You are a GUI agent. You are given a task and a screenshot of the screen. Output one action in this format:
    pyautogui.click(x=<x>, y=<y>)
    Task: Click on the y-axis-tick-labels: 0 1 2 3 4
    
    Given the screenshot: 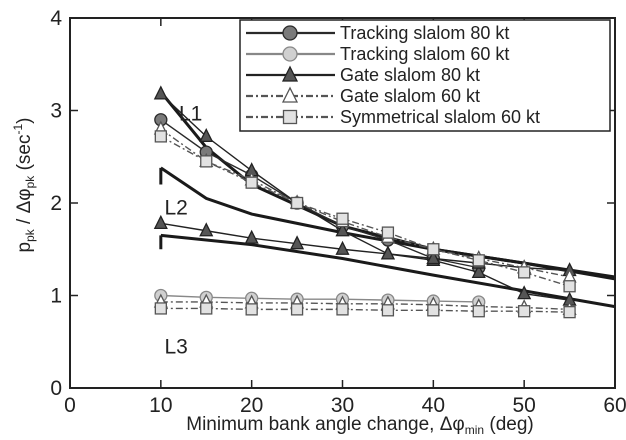 What is the action you would take?
    pyautogui.click(x=56, y=203)
    